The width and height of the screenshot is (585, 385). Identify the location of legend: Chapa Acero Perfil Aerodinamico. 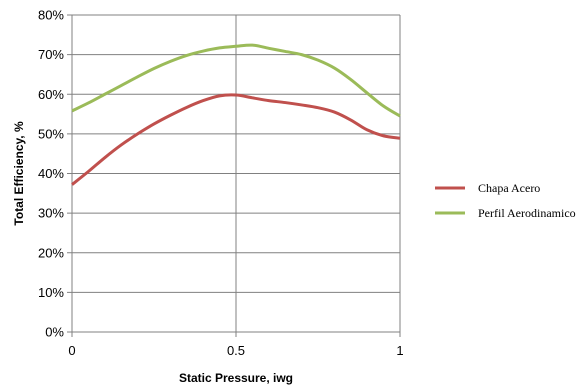
(505, 200).